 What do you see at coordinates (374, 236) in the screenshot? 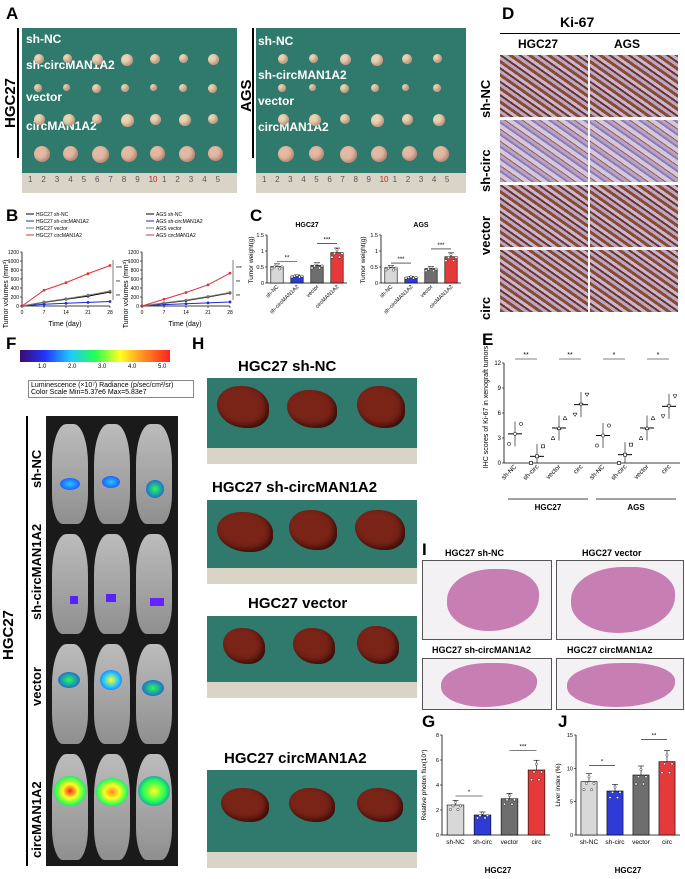
I see `y-tick-label: 1.5` at bounding box center [374, 236].